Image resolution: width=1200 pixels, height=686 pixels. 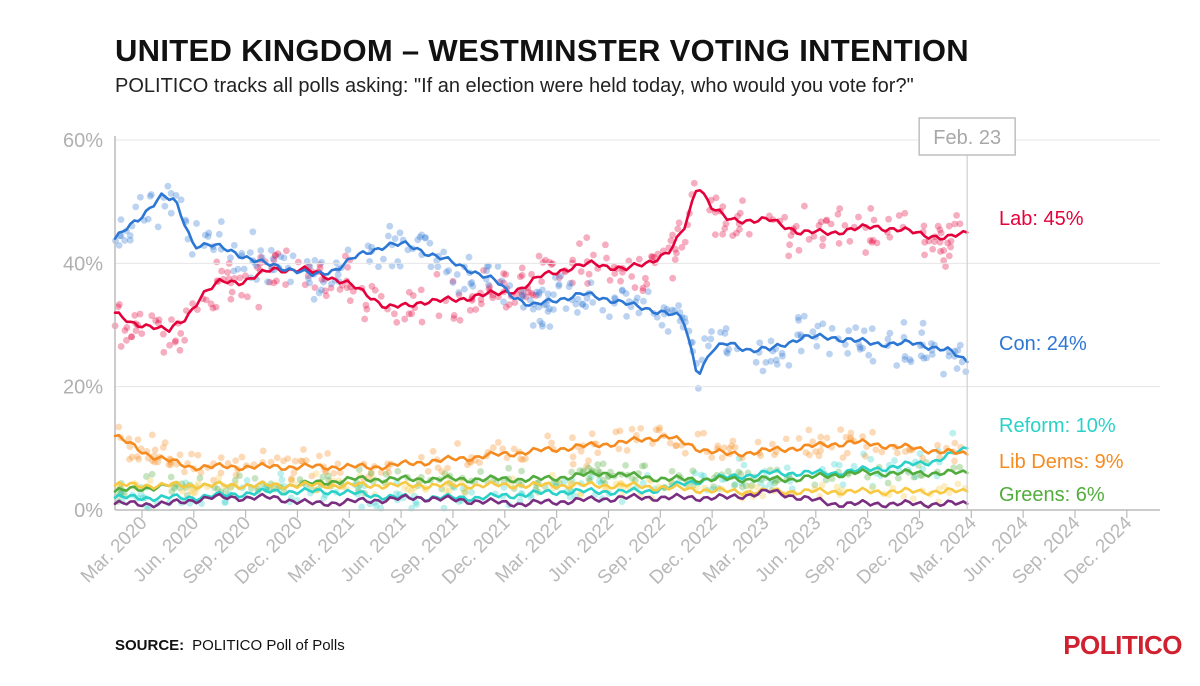 I want to click on series-label-con: Con: 24%, so click(x=1043, y=344).